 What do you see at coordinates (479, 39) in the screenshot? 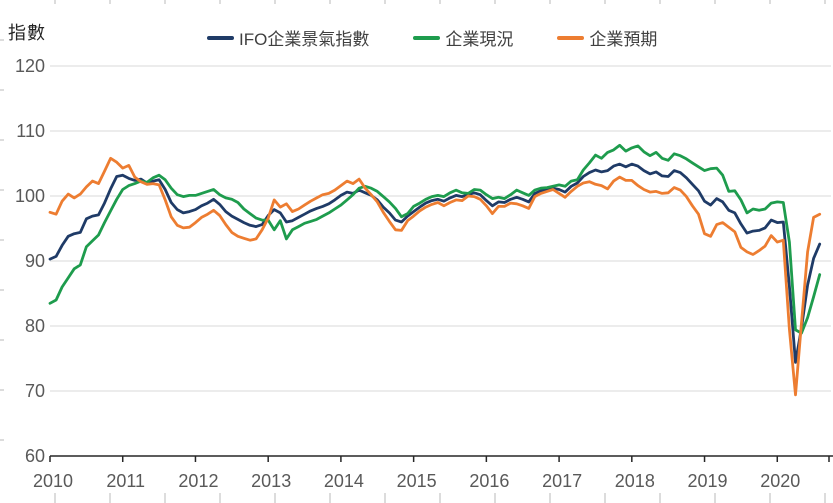
I see `legend-label-current-situation: 企業現況` at bounding box center [479, 39].